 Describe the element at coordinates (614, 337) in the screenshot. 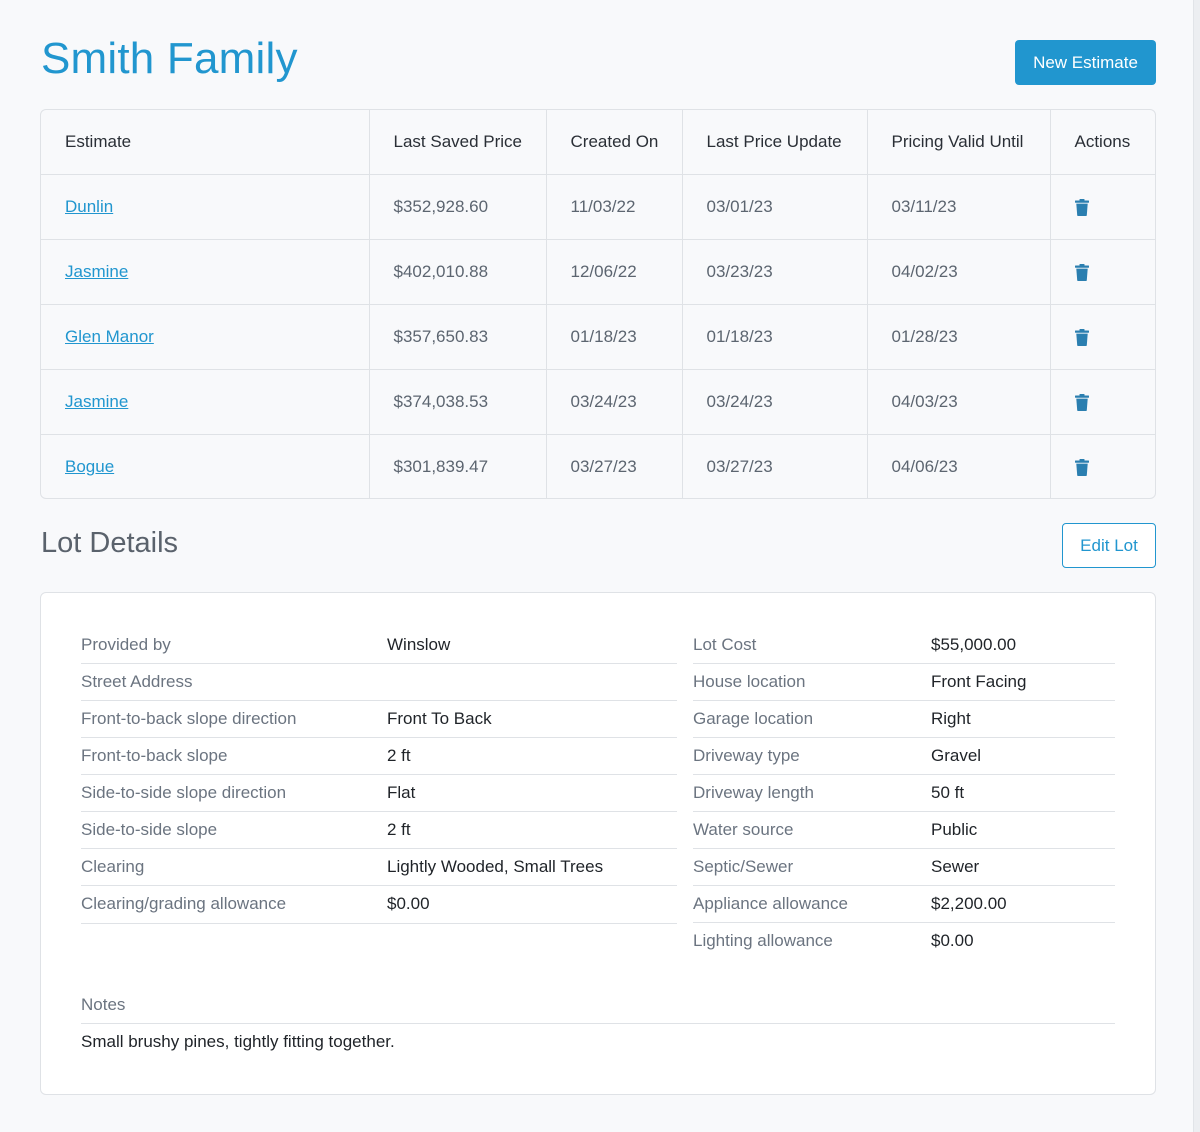

I see `cell-created: 01/18/23` at that location.